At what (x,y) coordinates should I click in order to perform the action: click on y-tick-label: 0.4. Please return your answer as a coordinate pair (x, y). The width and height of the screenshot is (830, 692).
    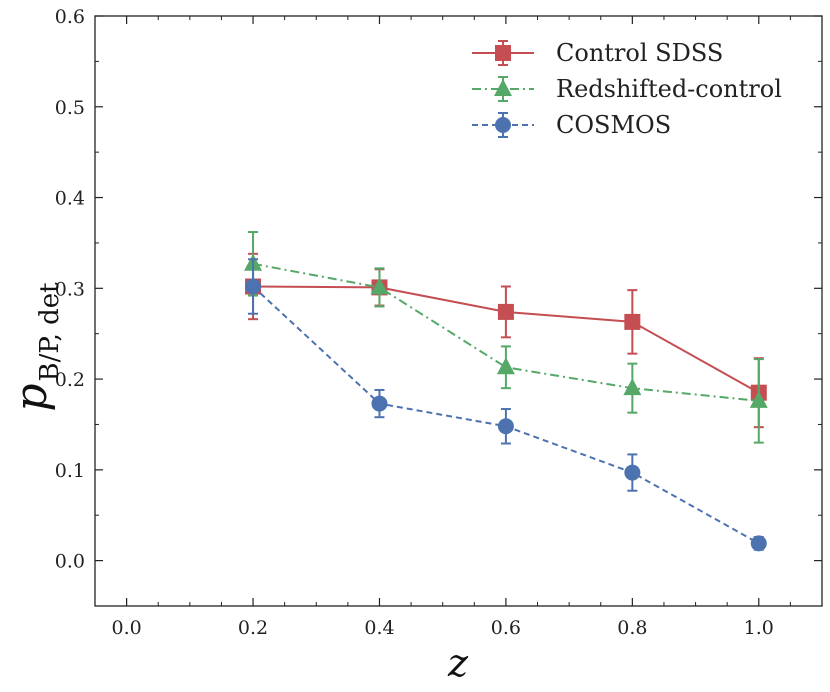
    Looking at the image, I should click on (70, 199).